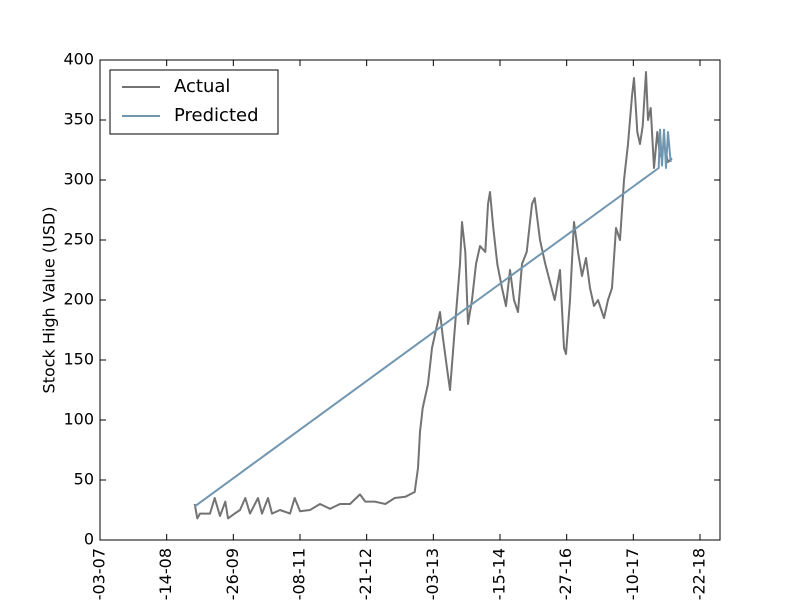 This screenshot has width=800, height=600. Describe the element at coordinates (78, 119) in the screenshot. I see `y-tick-label: 350` at that location.